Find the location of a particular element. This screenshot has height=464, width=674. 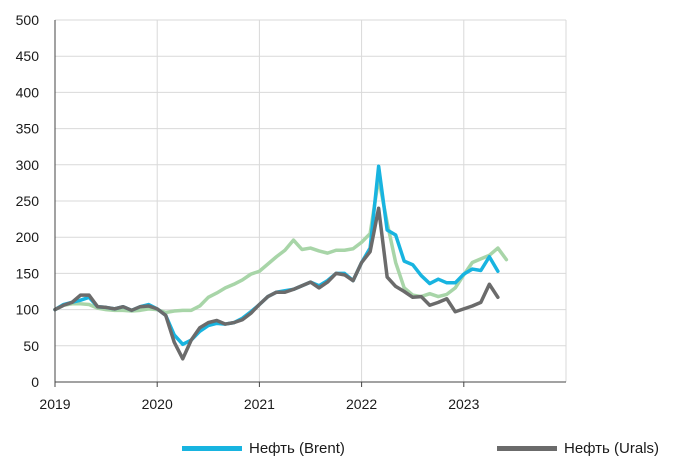

legend-item-urals: Нефть (Urals) is located at coordinates (578, 448).